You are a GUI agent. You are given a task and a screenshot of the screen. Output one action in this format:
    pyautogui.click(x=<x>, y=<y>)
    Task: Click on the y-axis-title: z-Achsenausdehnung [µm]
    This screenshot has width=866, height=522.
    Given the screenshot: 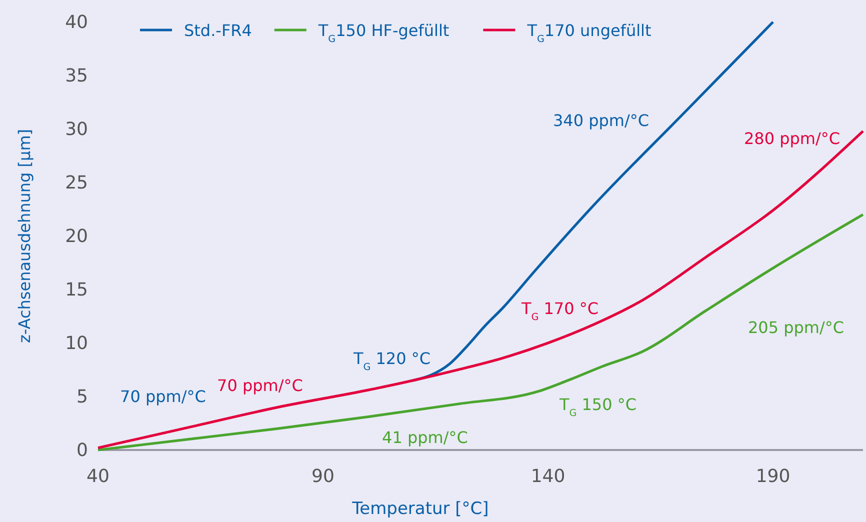 What is the action you would take?
    pyautogui.click(x=24, y=236)
    